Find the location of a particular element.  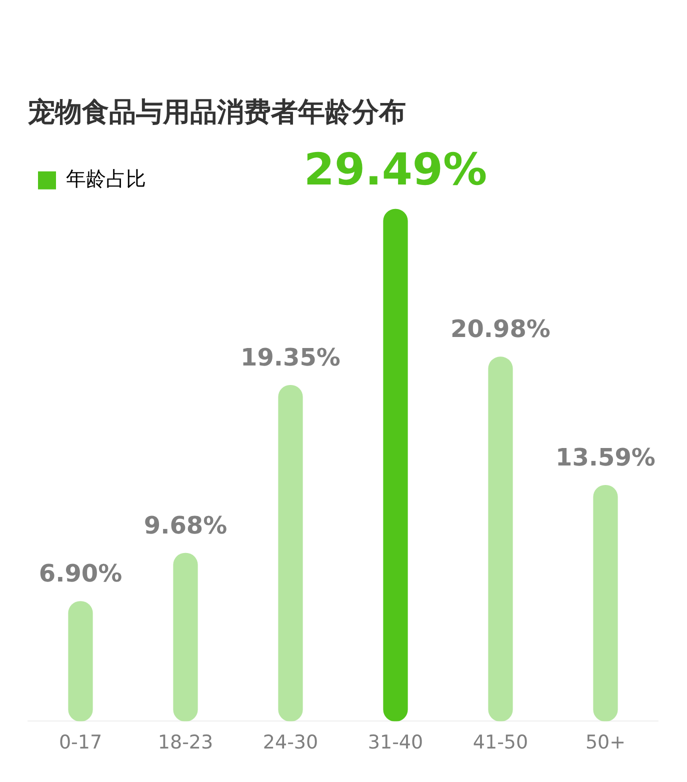

x-tick-label: 24-30 is located at coordinates (290, 743).